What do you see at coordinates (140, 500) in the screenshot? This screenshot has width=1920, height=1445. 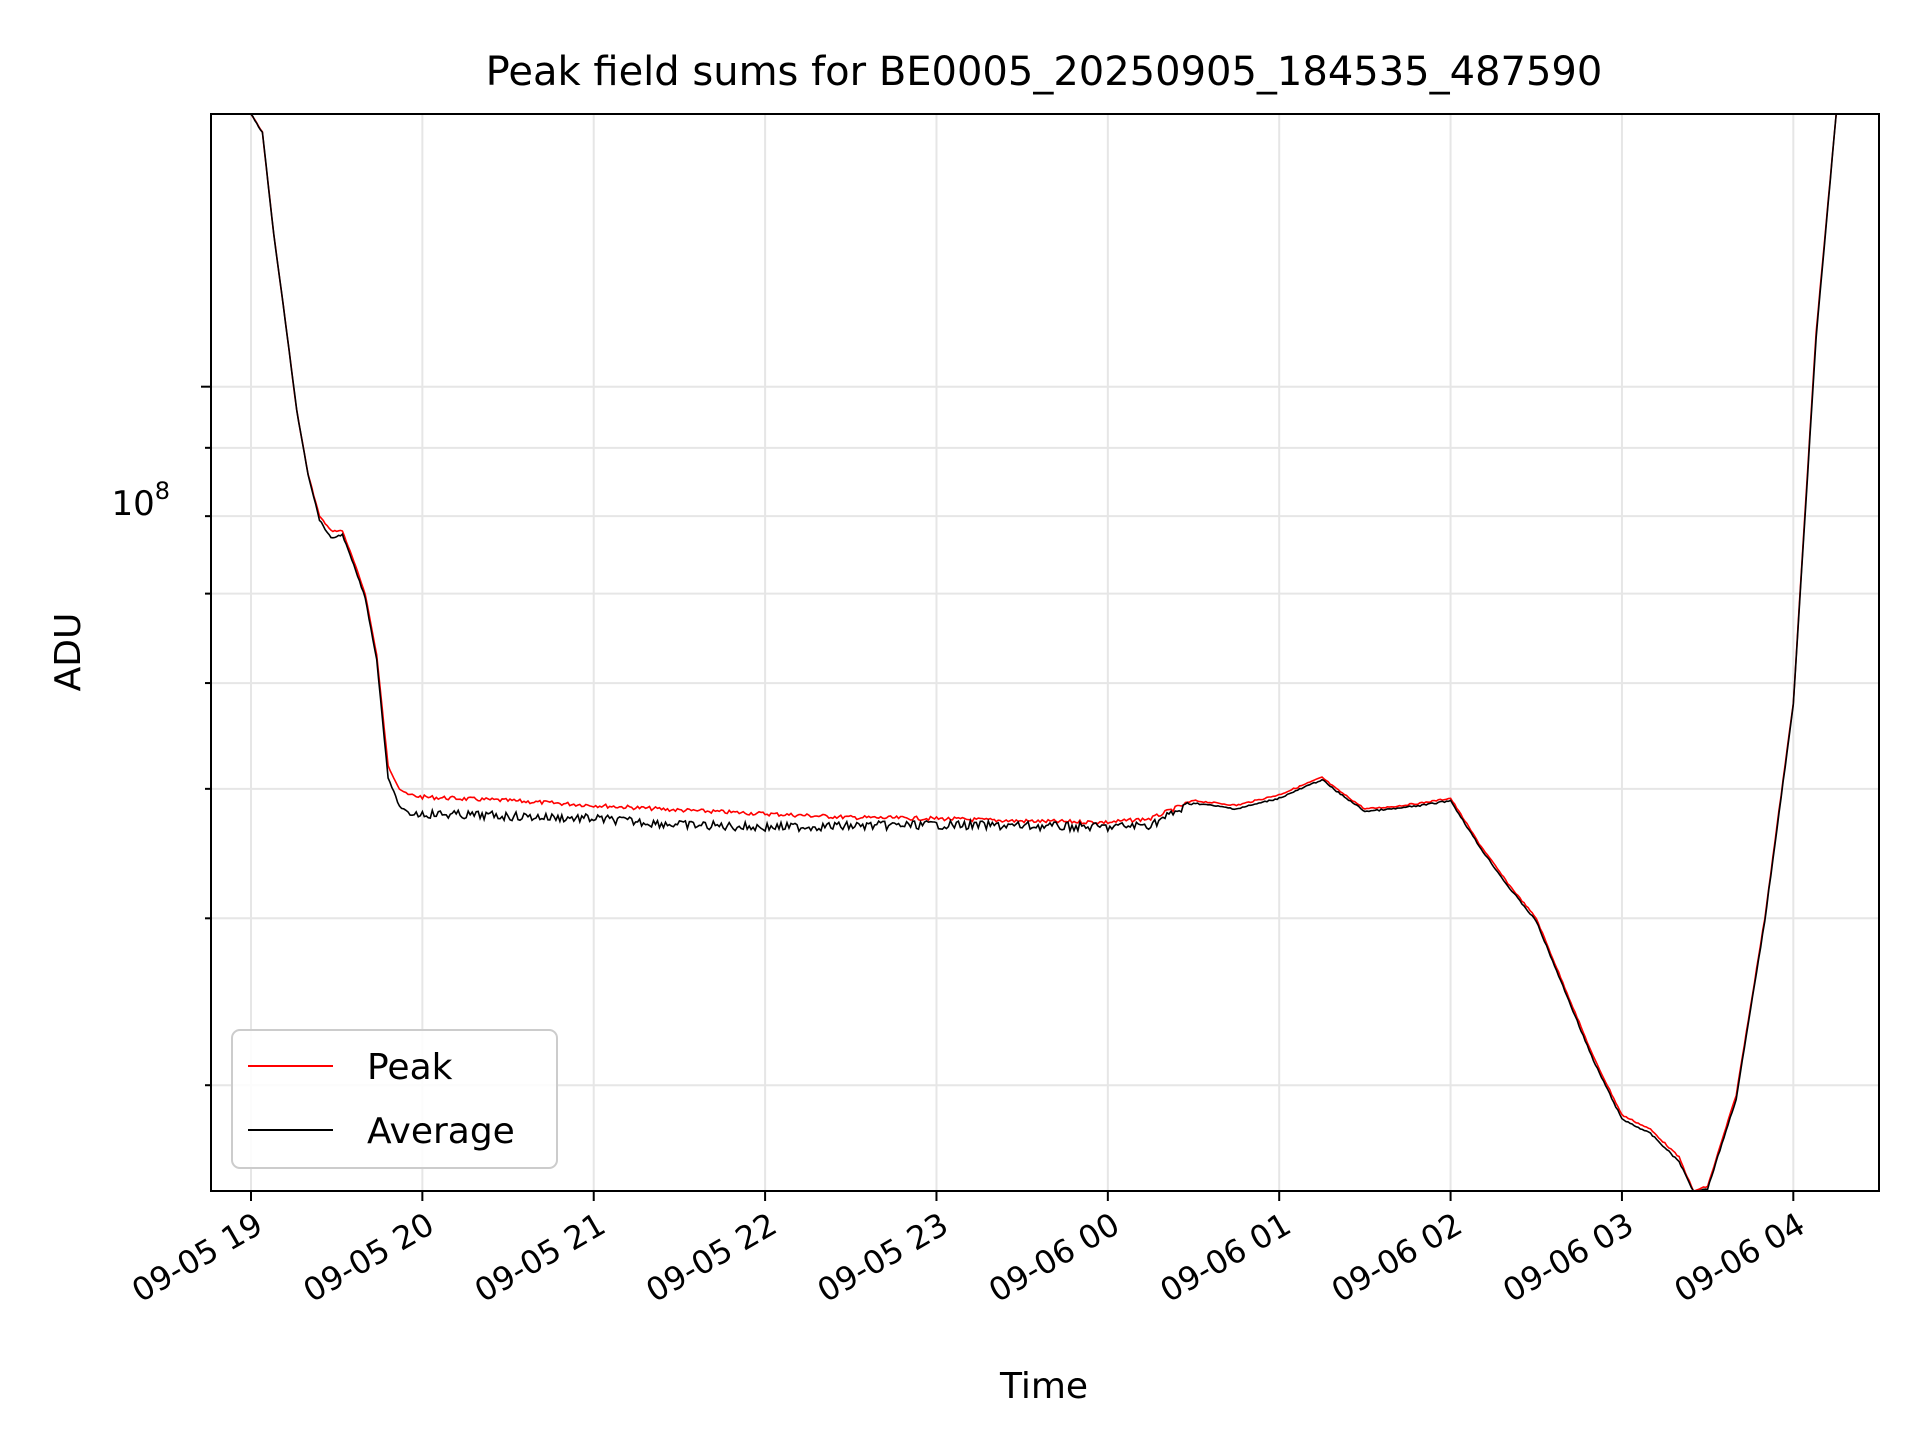 I see `y-tick-label-1e8: 108` at bounding box center [140, 500].